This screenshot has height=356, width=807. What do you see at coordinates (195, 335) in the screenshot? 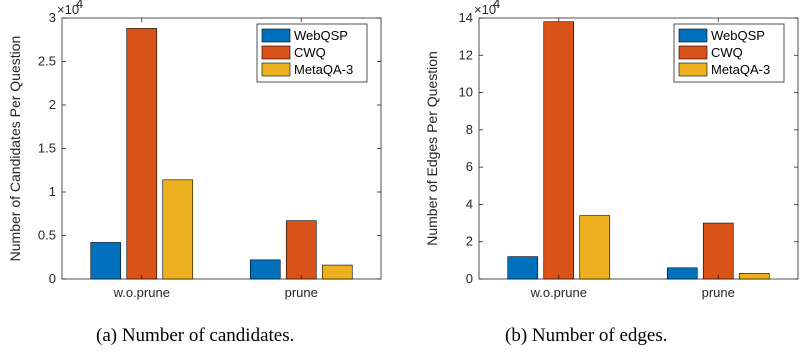
I see `caption-a: (a) Number of candidates.` at bounding box center [195, 335].